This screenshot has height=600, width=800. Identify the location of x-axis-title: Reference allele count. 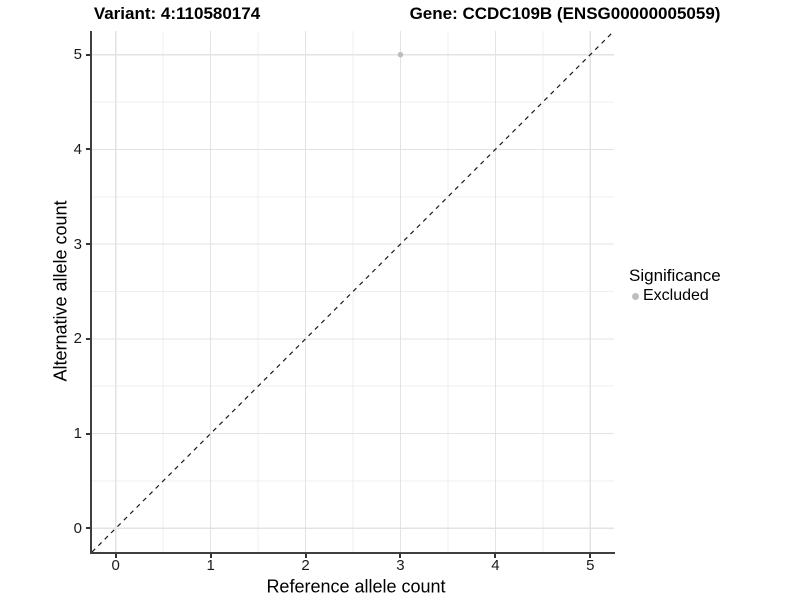
(356, 586).